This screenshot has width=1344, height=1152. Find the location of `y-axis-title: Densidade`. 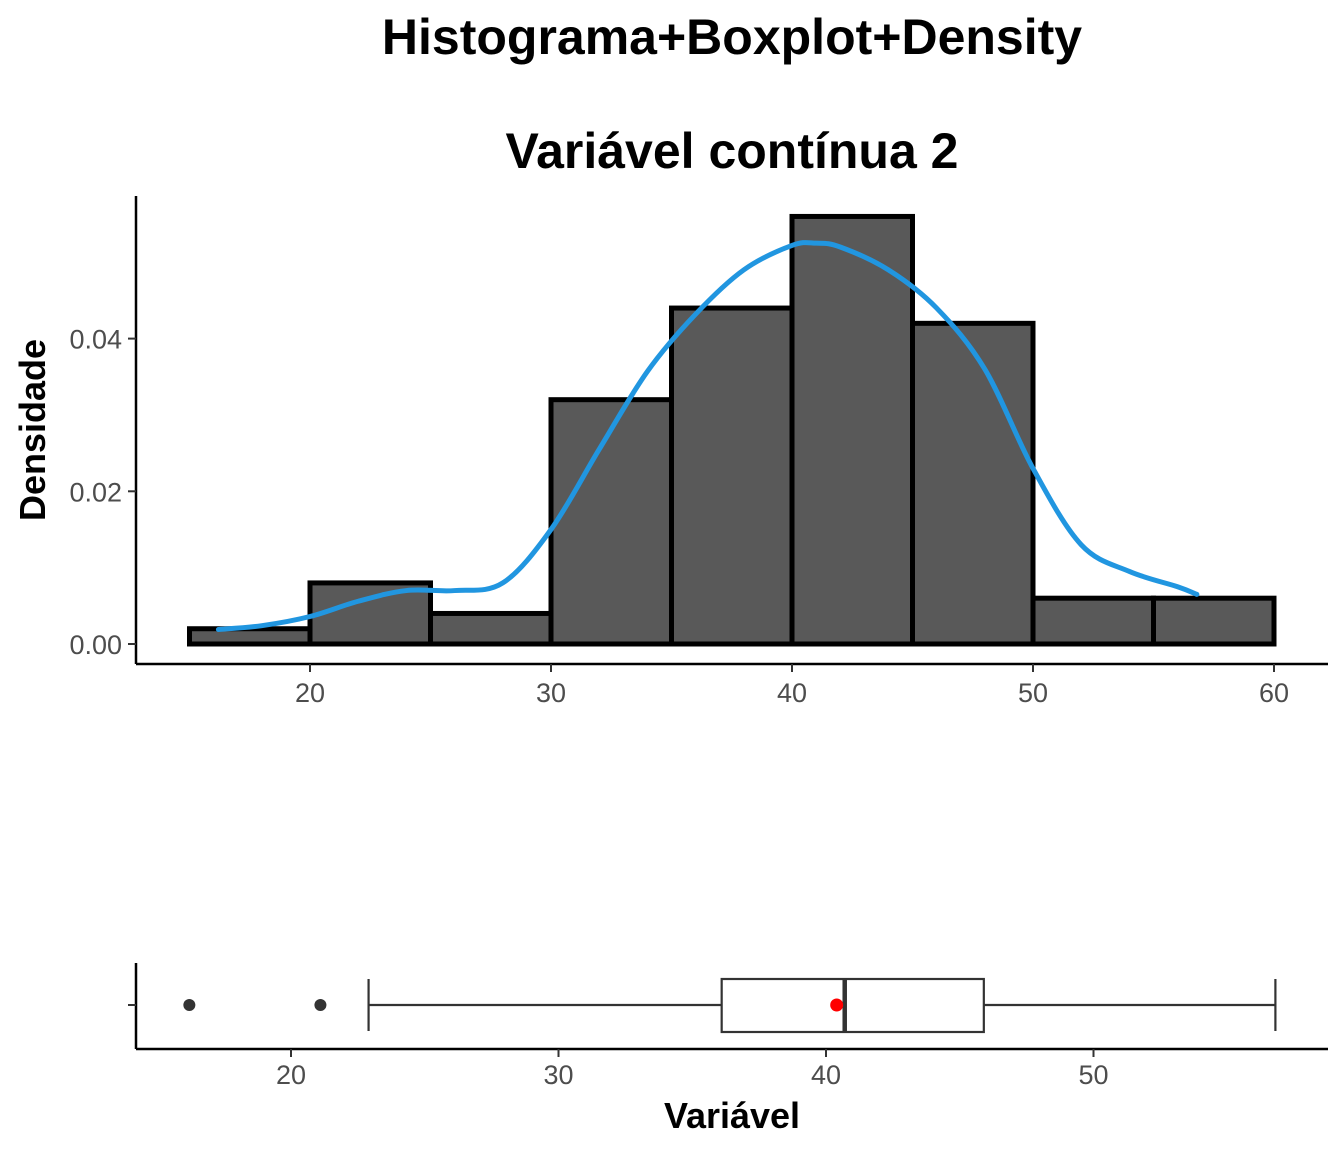

y-axis-title: Densidade is located at coordinates (32, 430).